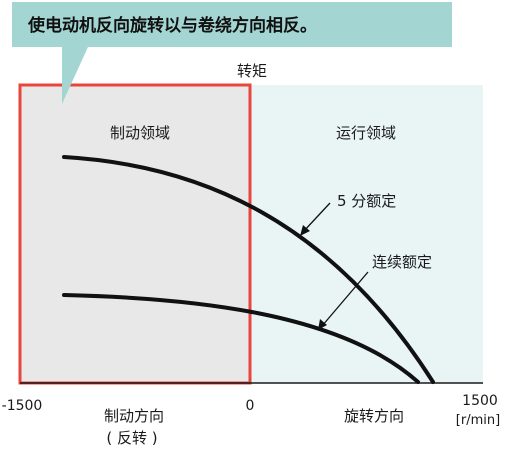 This screenshot has width=510, height=452. I want to click on five-minute-leader-line, so click(316, 217).